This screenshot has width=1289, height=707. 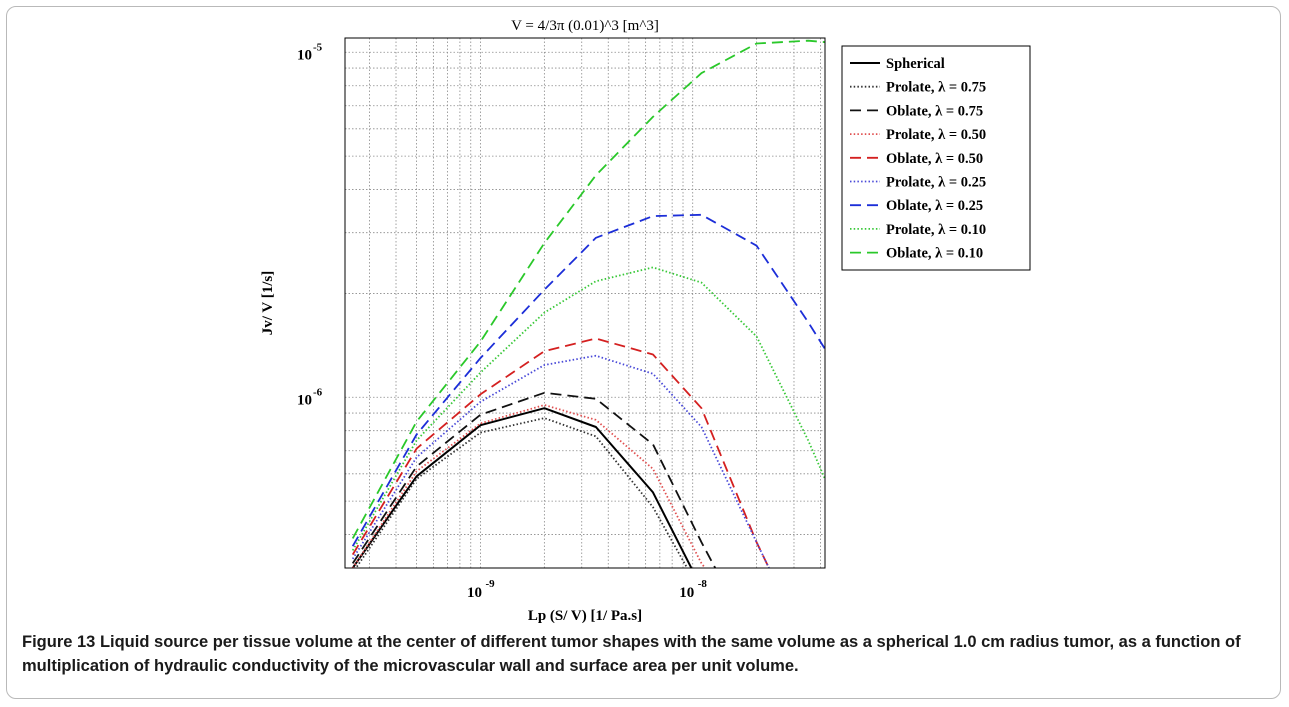 What do you see at coordinates (934, 206) in the screenshot?
I see `legend-label: Oblate, λ = 0.25` at bounding box center [934, 206].